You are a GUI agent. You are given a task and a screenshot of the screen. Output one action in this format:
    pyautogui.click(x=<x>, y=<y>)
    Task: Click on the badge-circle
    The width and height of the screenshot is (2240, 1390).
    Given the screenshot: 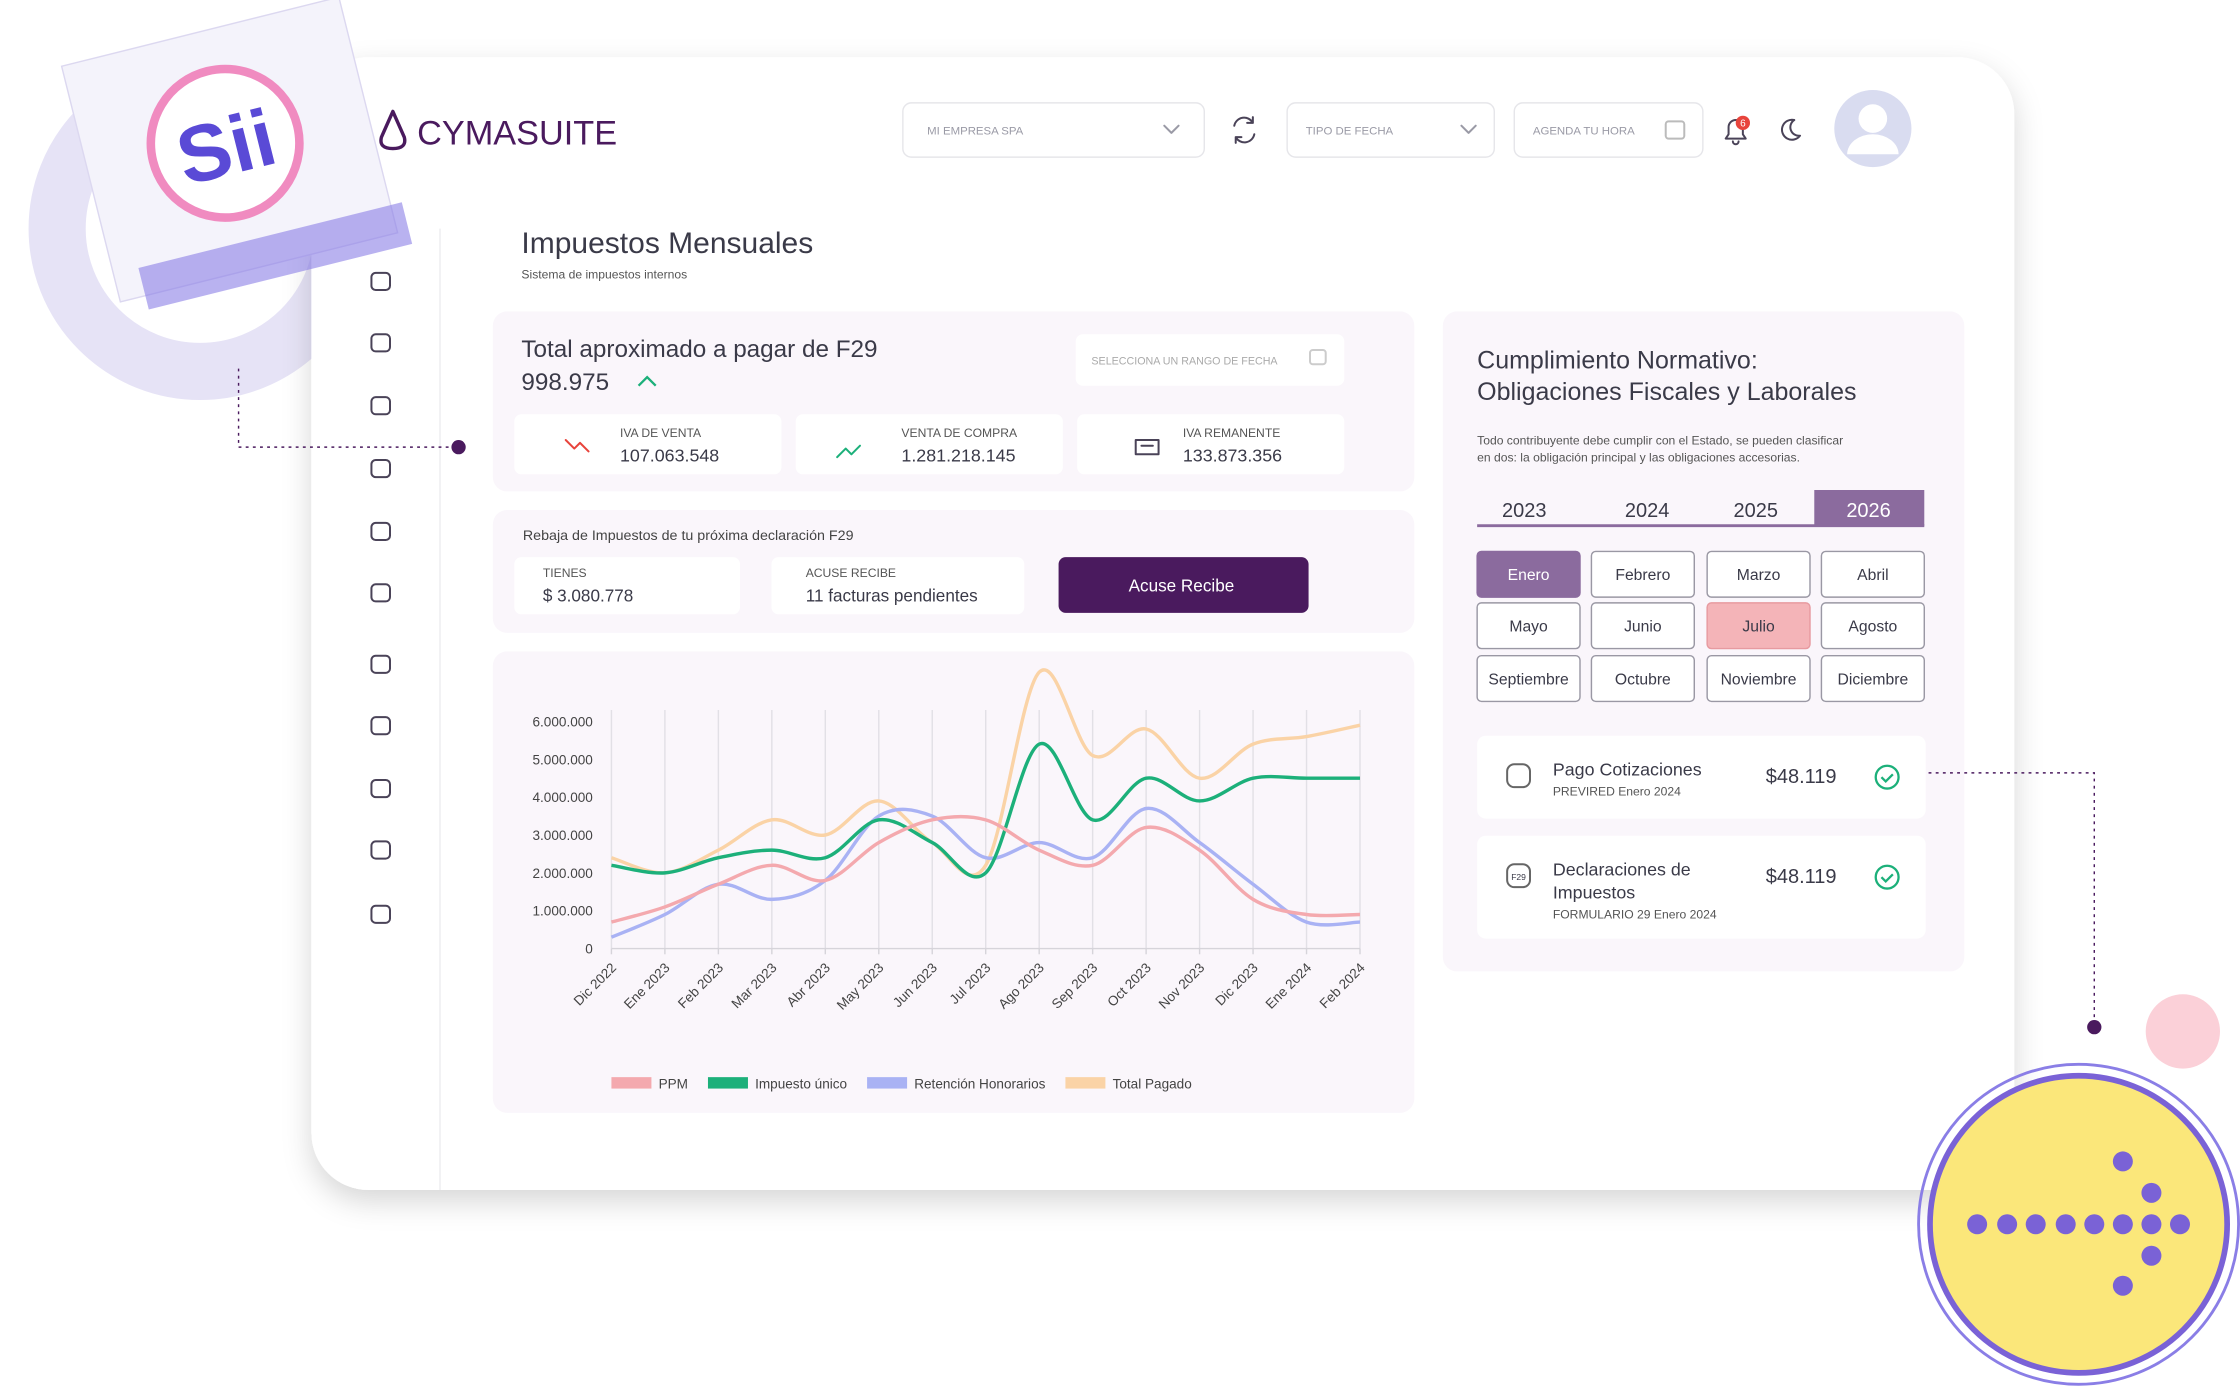 What is the action you would take?
    pyautogui.click(x=225, y=143)
    